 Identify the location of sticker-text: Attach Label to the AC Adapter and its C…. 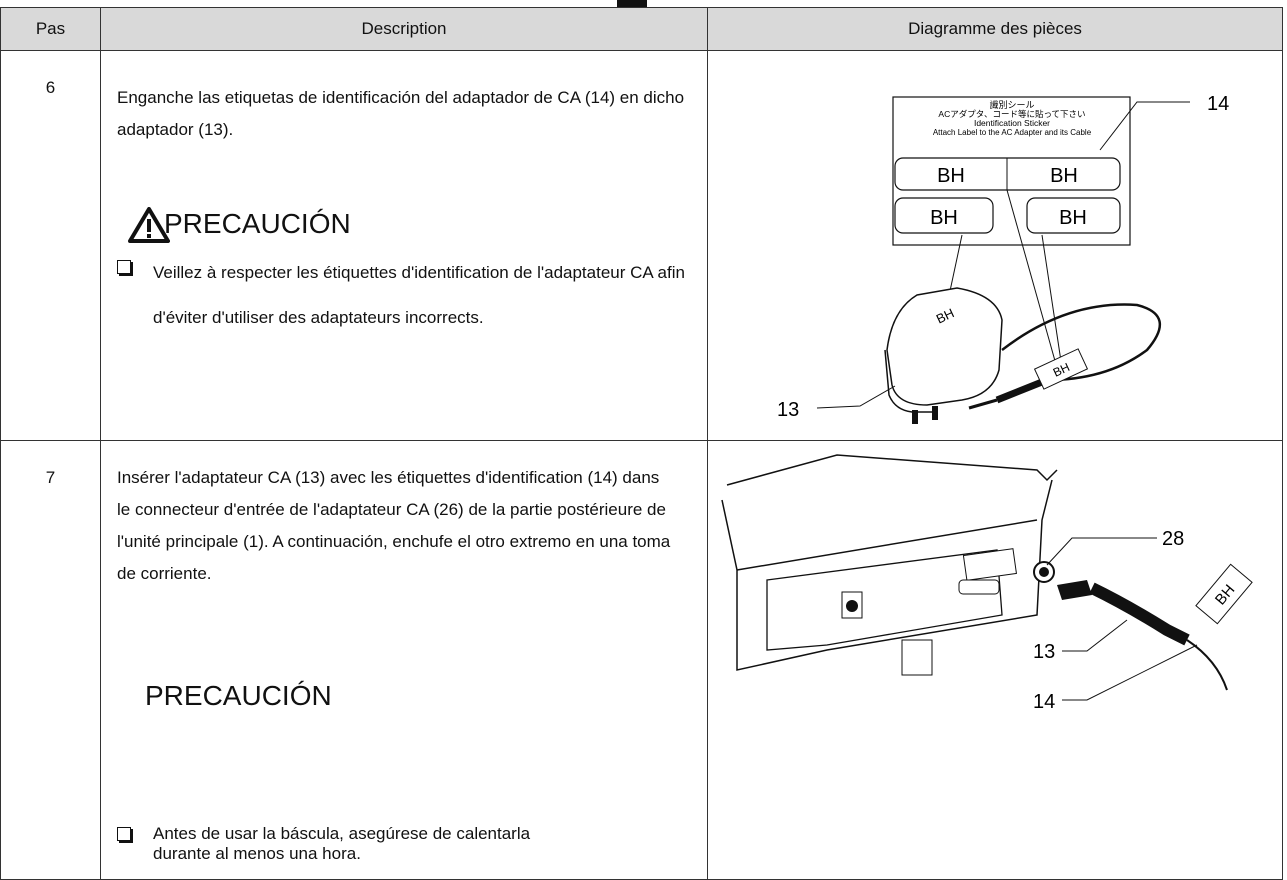
(1012, 132).